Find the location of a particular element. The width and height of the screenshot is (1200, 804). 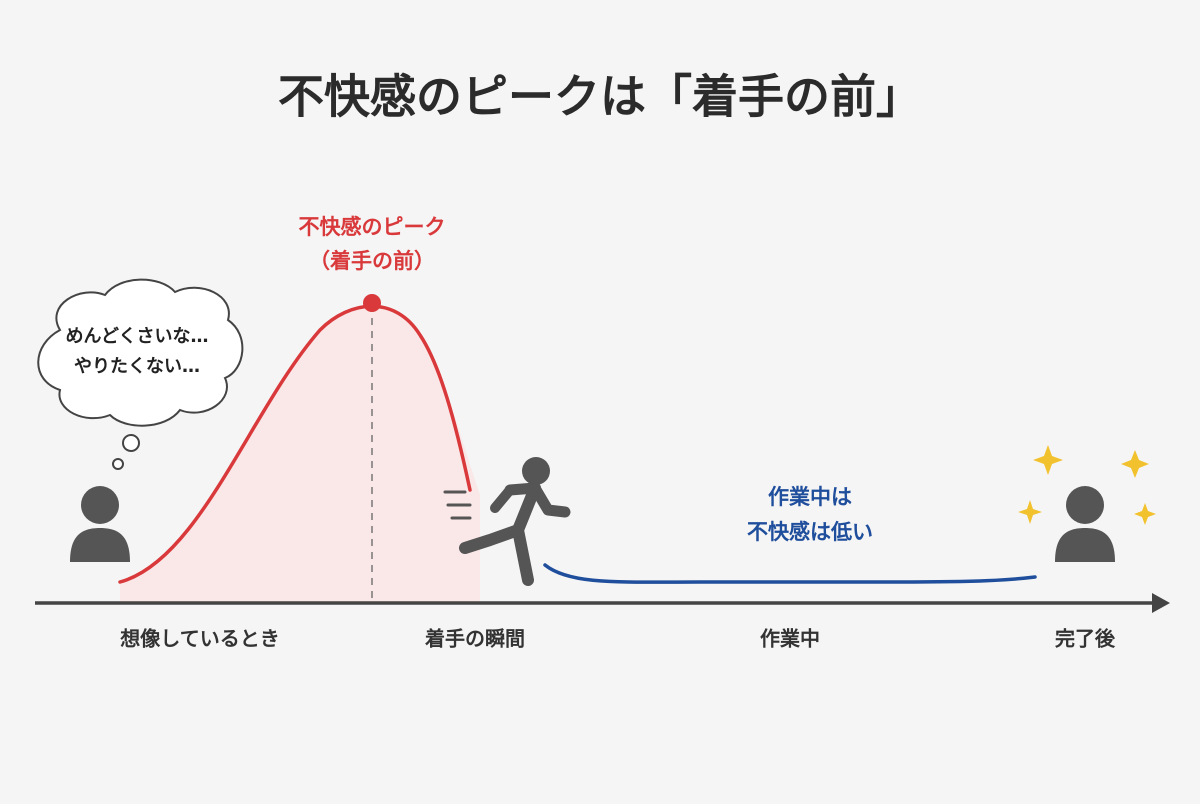

low-label: 不快感は低い is located at coordinates (810, 532).